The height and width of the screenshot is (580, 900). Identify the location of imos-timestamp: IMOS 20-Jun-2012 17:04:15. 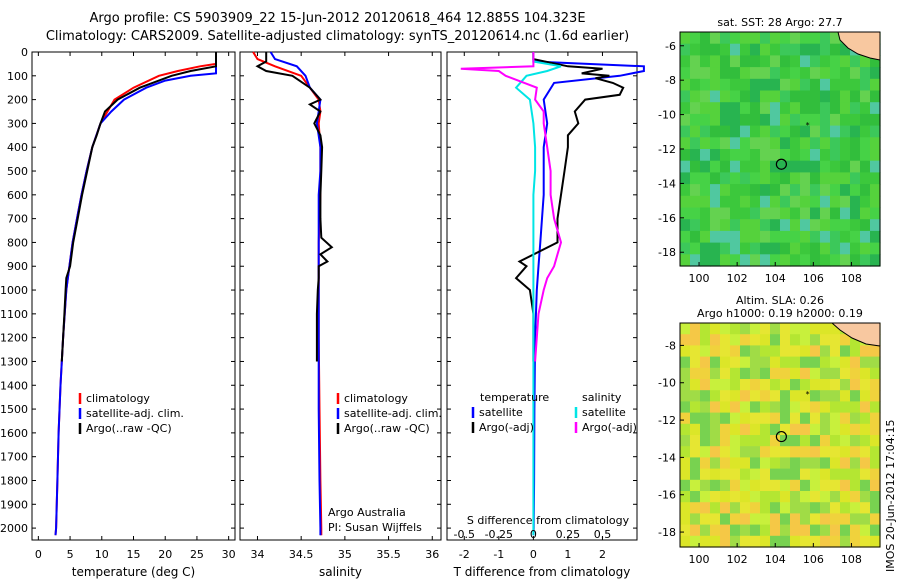
(890, 495).